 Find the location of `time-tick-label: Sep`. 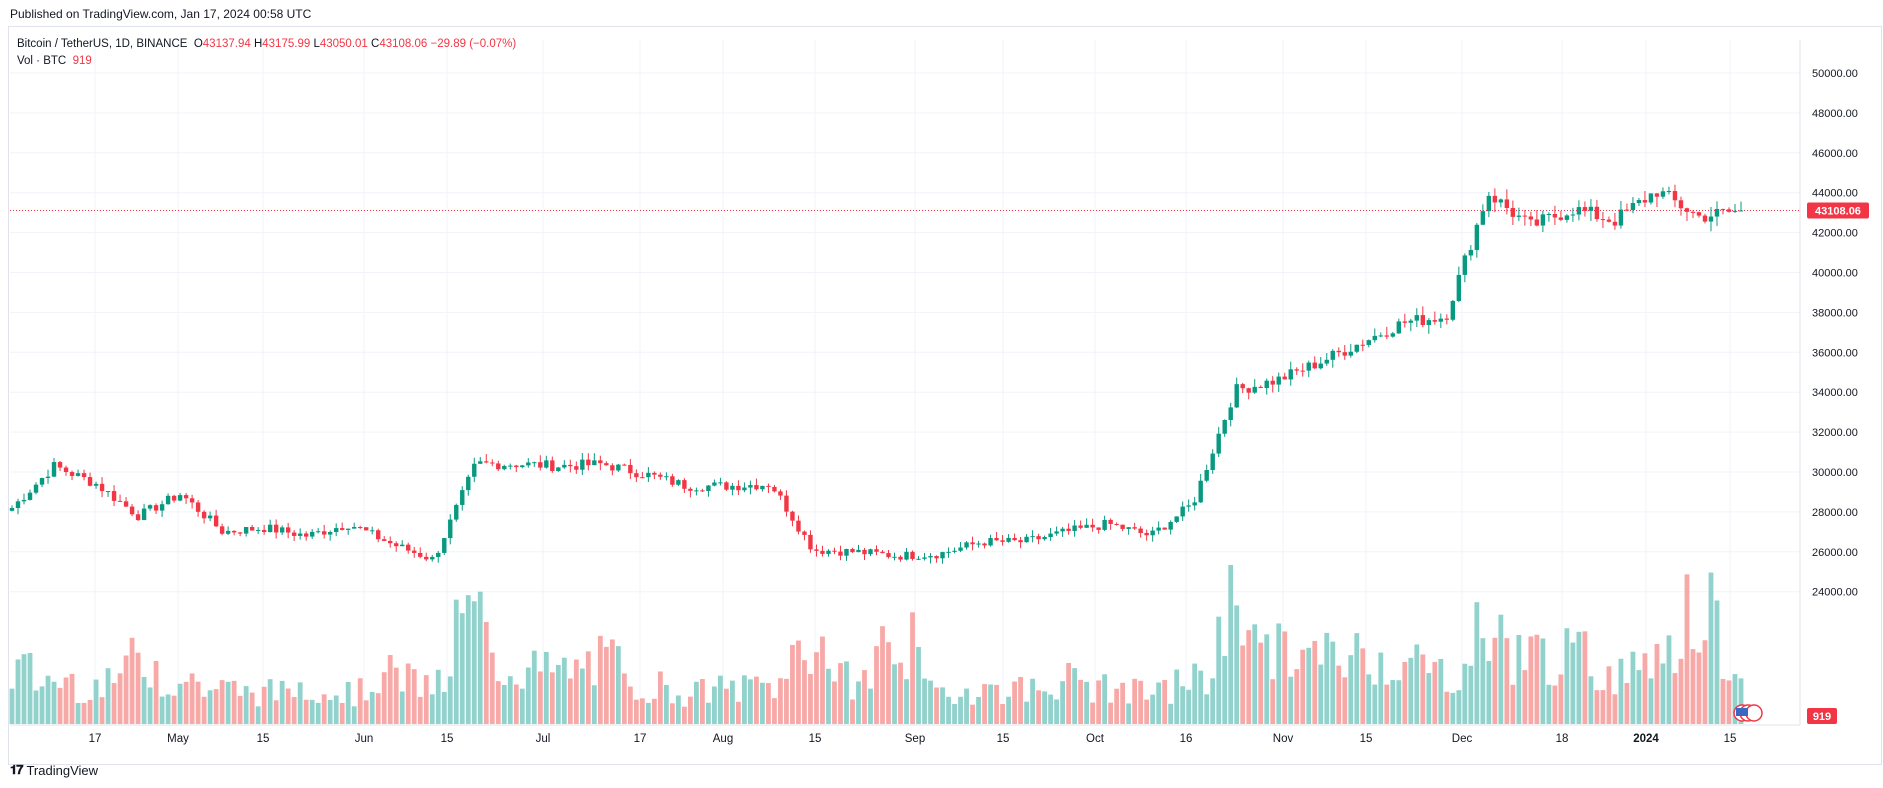

time-tick-label: Sep is located at coordinates (915, 739).